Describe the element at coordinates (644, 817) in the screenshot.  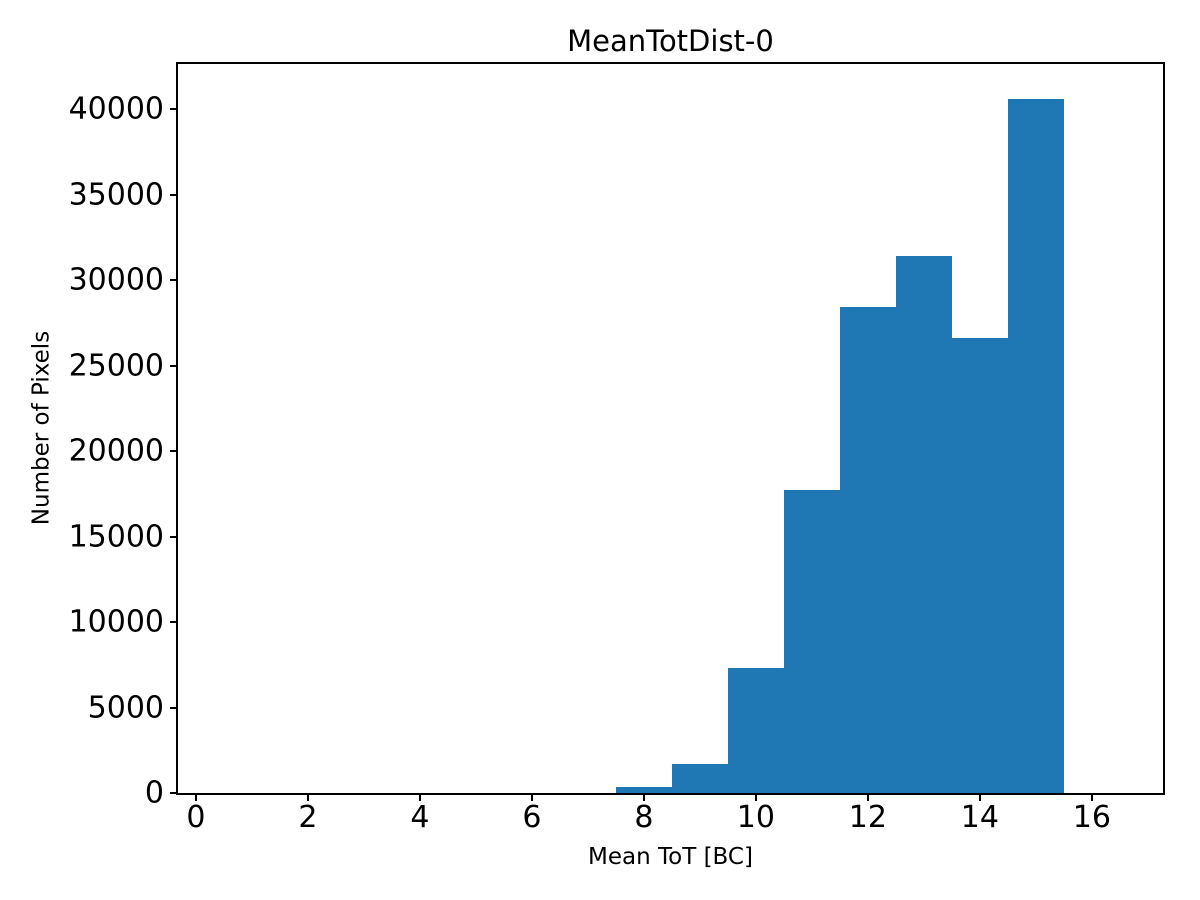
I see `x-tick-label: 8` at that location.